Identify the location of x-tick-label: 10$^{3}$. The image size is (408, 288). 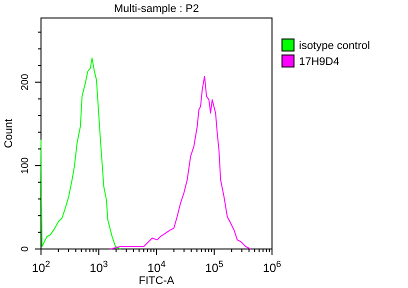
(99, 267).